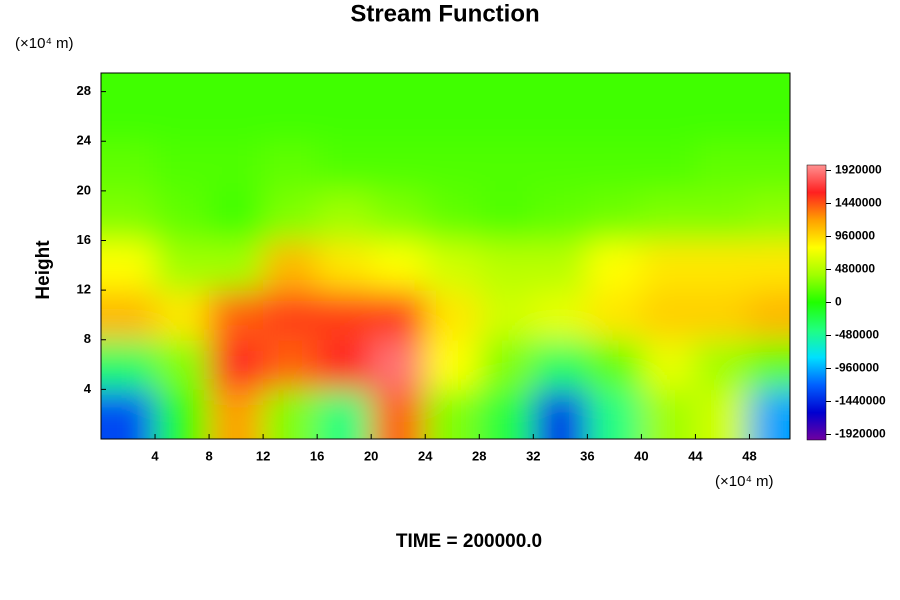 The image size is (900, 600). What do you see at coordinates (84, 90) in the screenshot?
I see `y-tick-label: 28` at bounding box center [84, 90].